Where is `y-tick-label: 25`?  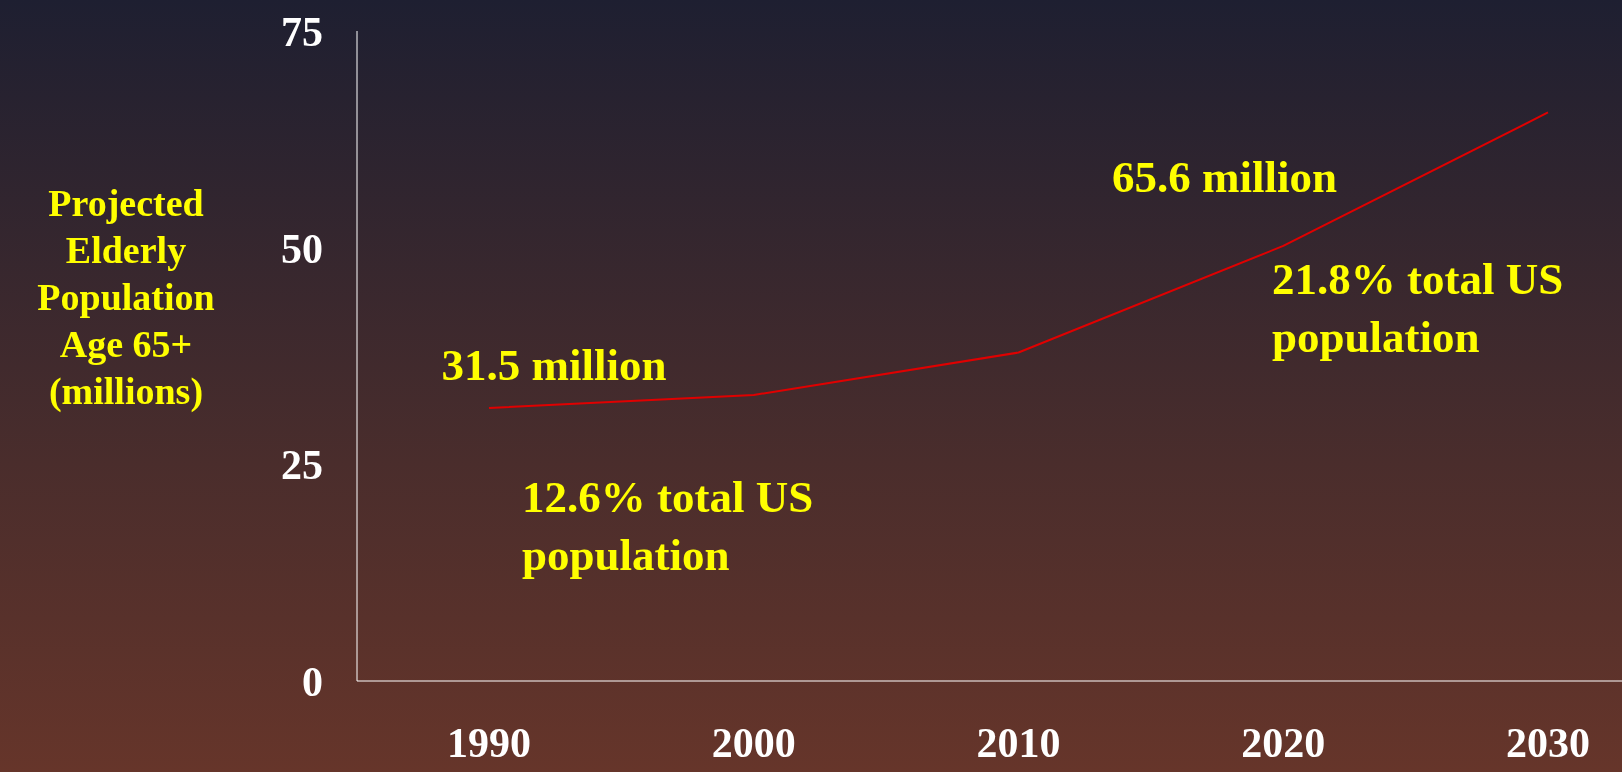 y-tick-label: 25 is located at coordinates (302, 465).